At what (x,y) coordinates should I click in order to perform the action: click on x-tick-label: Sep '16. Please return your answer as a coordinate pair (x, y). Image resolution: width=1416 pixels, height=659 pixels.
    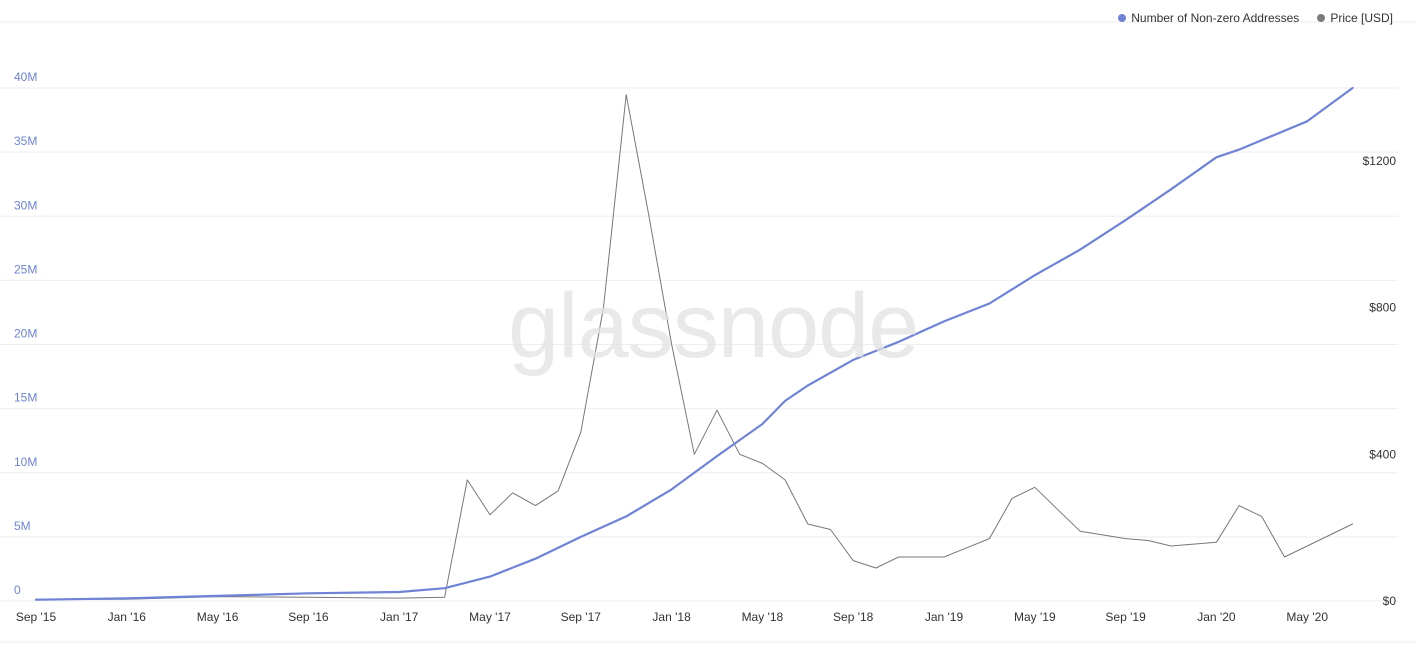
    Looking at the image, I should click on (308, 617).